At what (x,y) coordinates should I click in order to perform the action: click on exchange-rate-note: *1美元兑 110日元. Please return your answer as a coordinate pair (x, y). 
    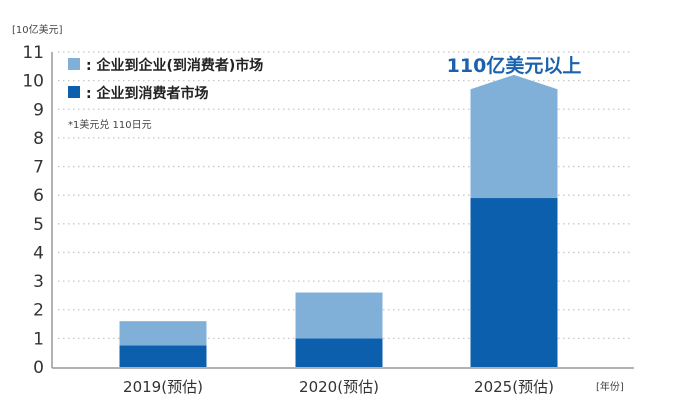
    Looking at the image, I should click on (110, 124).